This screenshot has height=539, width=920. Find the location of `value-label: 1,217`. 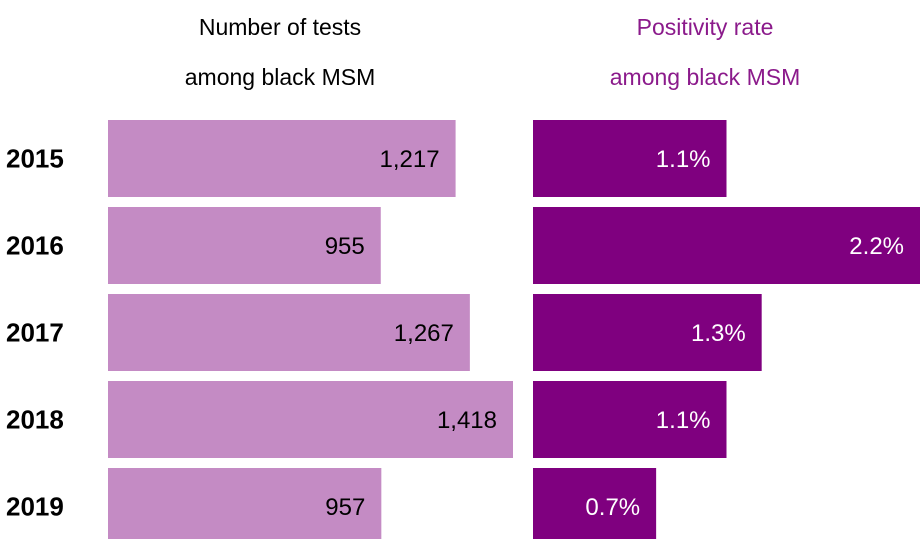

value-label: 1,217 is located at coordinates (410, 159).